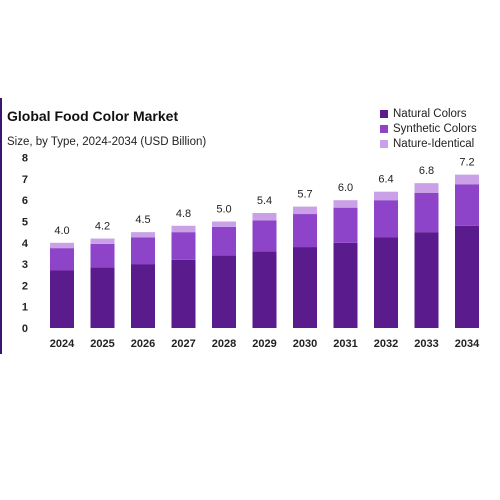 This screenshot has width=500, height=500. I want to click on y-tick-label: 0, so click(25, 329).